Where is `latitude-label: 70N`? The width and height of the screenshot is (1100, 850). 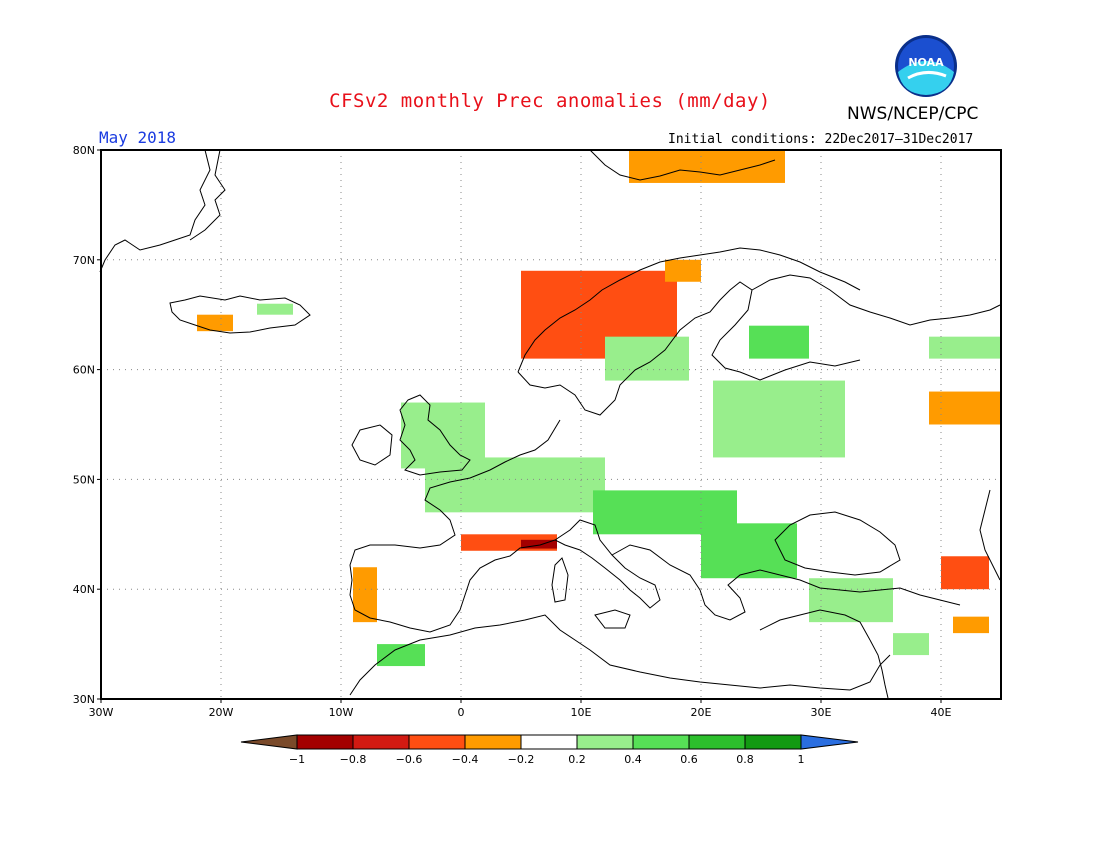
latitude-label: 70N is located at coordinates (84, 260).